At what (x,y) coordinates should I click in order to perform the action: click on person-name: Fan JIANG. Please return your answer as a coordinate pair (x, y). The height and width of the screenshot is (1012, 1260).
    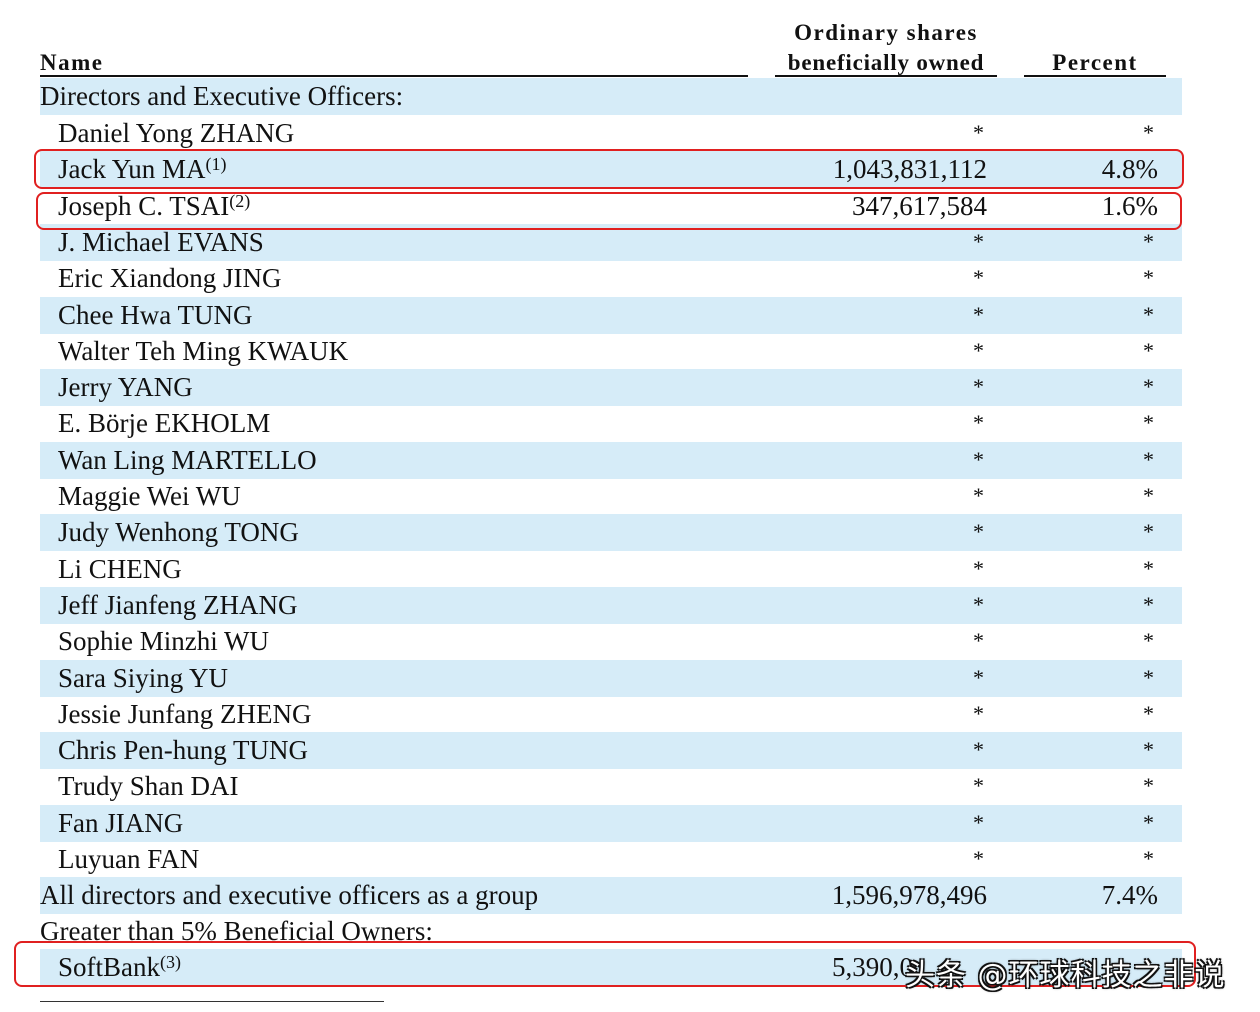
    Looking at the image, I should click on (121, 823).